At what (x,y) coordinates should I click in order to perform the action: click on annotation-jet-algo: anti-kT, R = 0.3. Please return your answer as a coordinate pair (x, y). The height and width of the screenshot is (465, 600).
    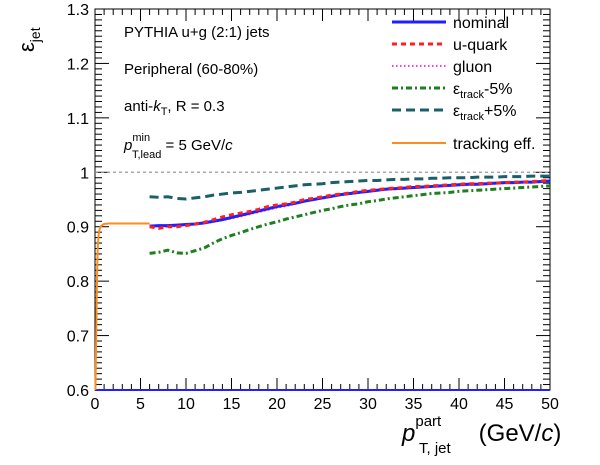
    Looking at the image, I should click on (174, 108).